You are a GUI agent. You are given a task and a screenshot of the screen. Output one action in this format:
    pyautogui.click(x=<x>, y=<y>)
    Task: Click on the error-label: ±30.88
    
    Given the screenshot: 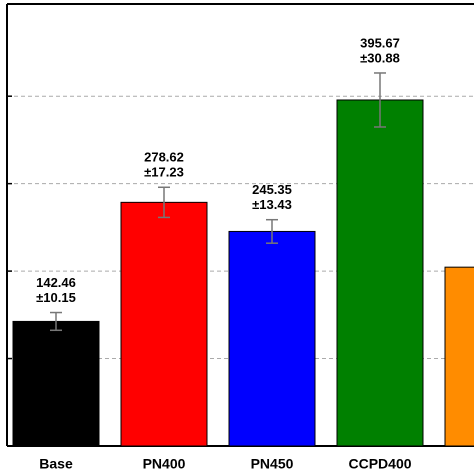 What is the action you would take?
    pyautogui.click(x=380, y=57)
    